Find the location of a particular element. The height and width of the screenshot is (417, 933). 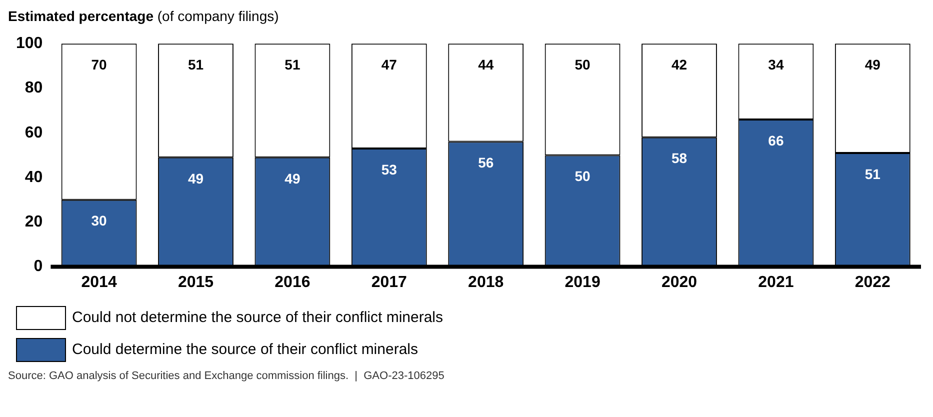

data-label: 53 is located at coordinates (389, 169).